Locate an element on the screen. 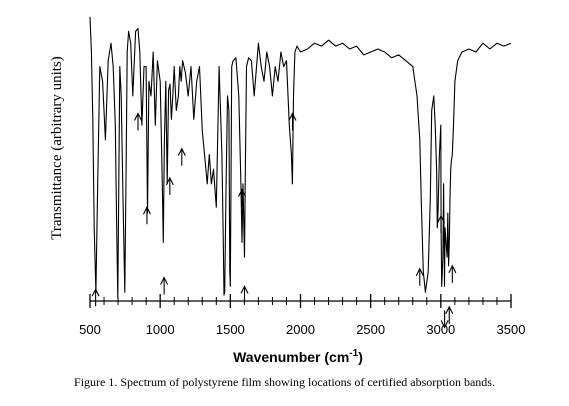 This screenshot has height=406, width=569. x-tick-label: 1000 is located at coordinates (160, 329).